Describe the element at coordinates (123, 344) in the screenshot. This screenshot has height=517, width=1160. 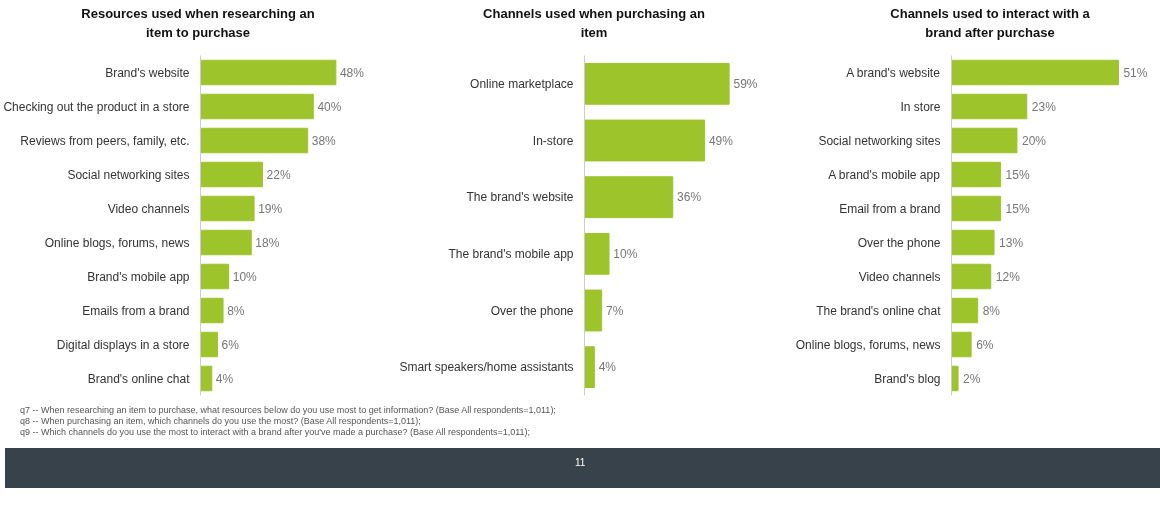
I see `y-tick-label: Digital displays in a store` at that location.